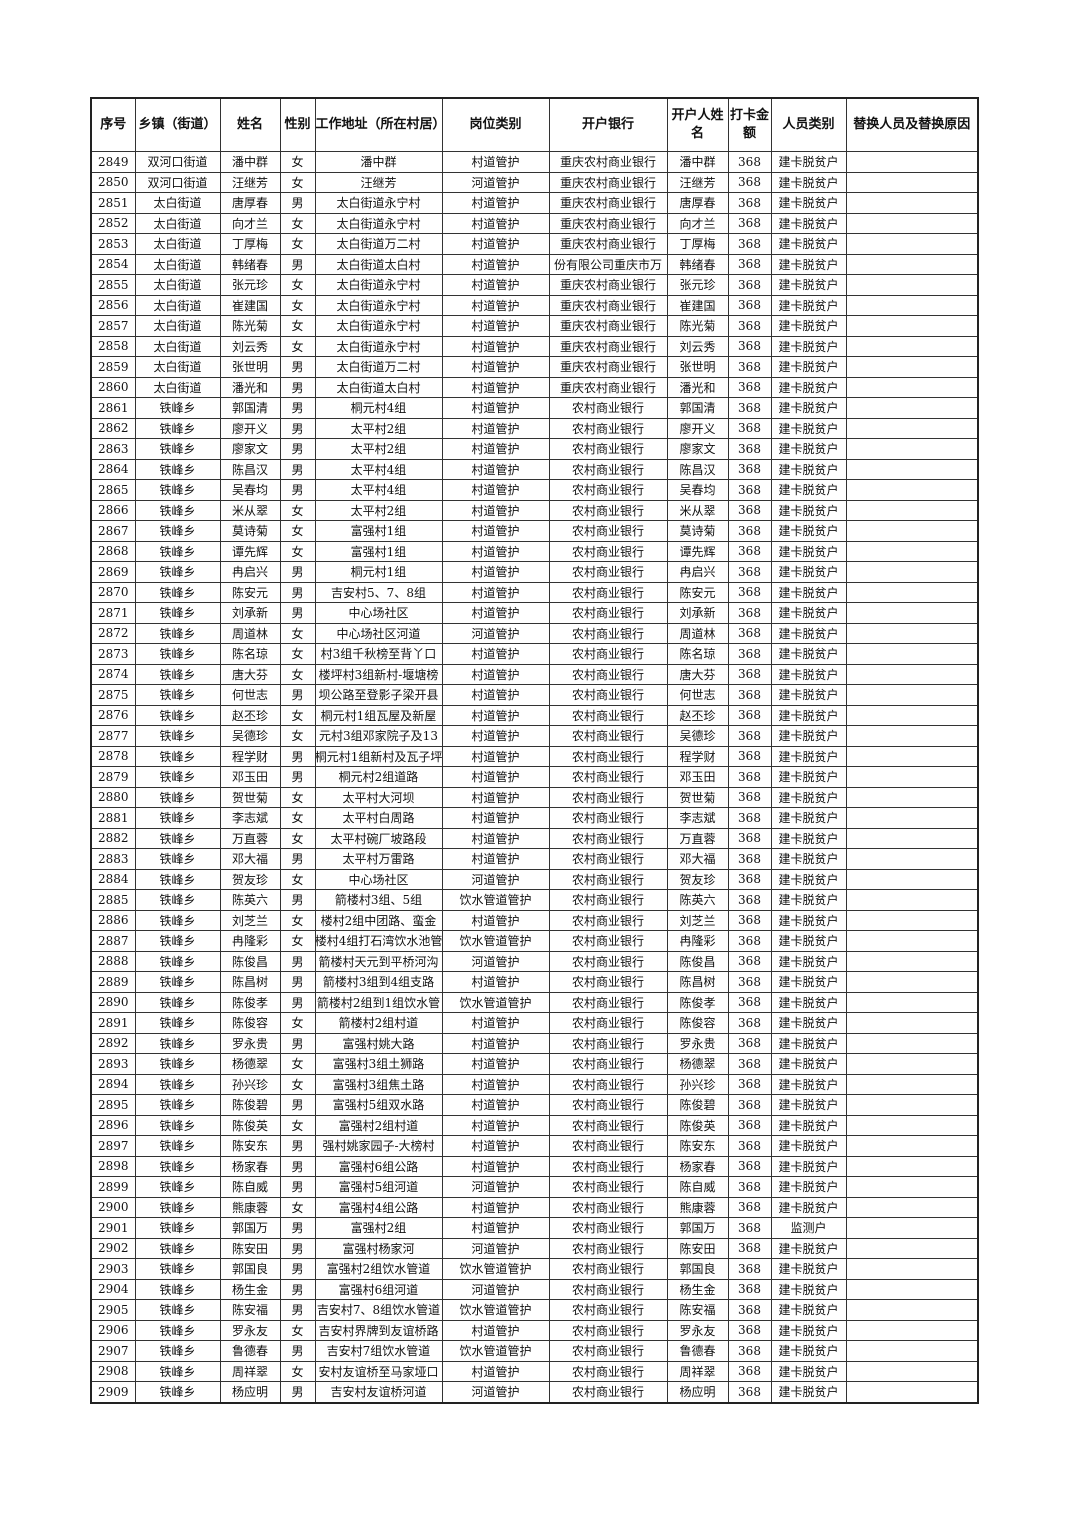 The height and width of the screenshot is (1520, 1074). I want to click on account-holder-cell: 程学财, so click(697, 756).